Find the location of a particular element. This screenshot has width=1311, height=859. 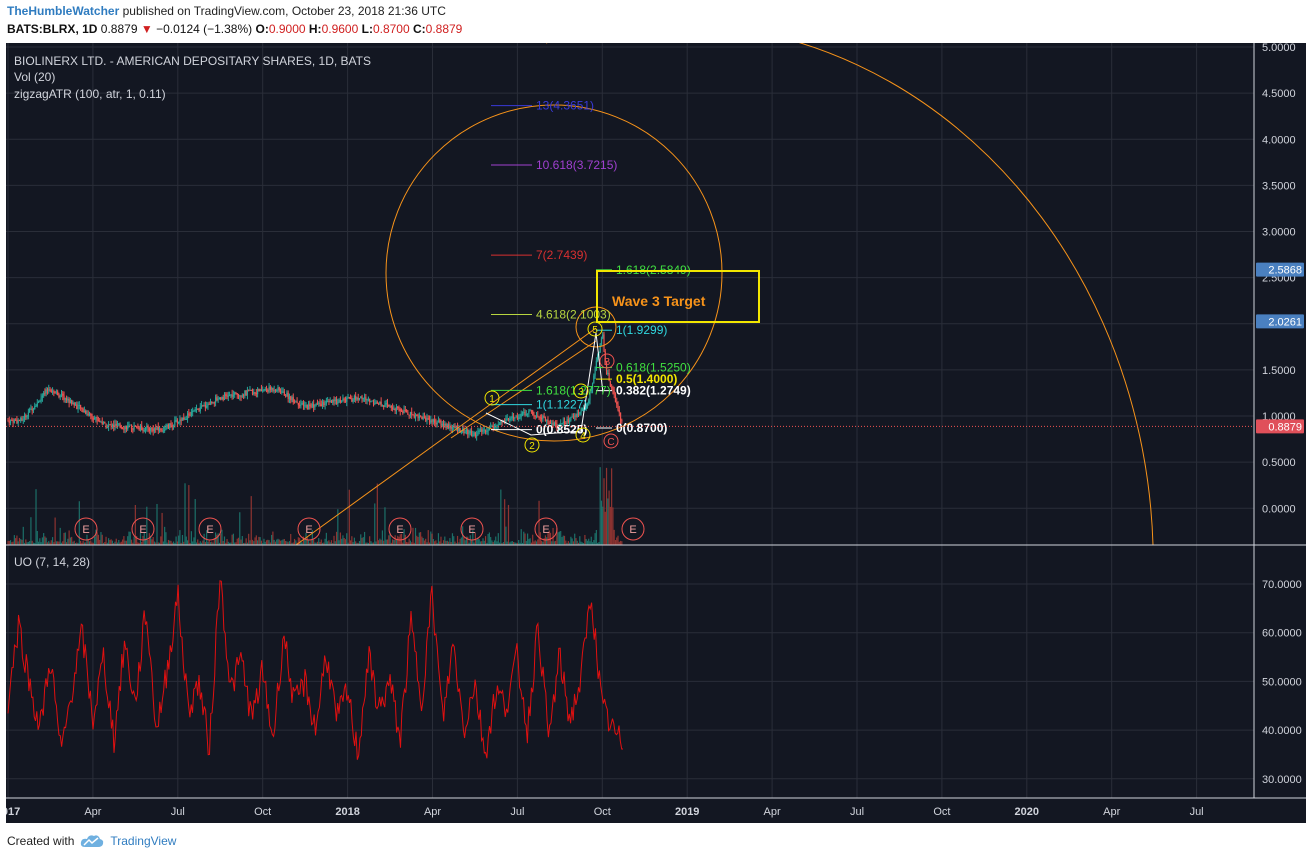

earnings-label: E is located at coordinates (545, 530).